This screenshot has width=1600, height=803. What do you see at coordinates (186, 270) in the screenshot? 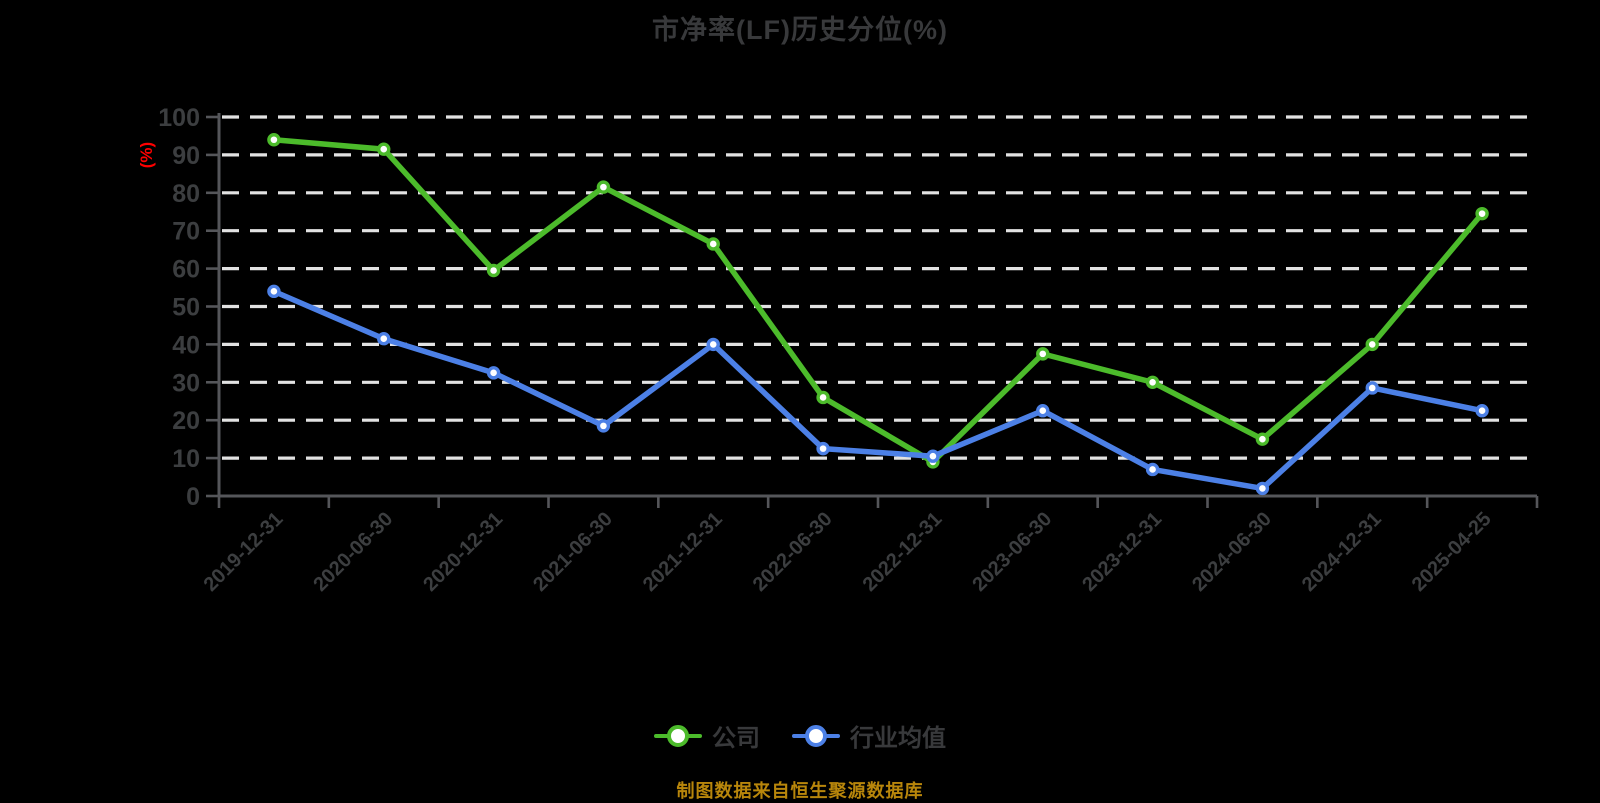
I see `y-tick-label: 60` at bounding box center [186, 270].